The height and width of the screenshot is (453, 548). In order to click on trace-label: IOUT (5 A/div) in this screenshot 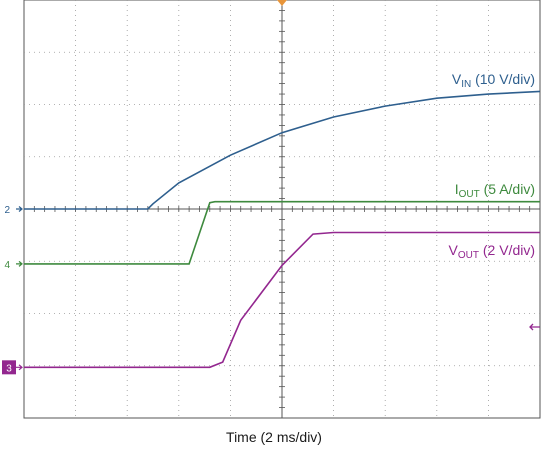, I will do `click(495, 190)`.